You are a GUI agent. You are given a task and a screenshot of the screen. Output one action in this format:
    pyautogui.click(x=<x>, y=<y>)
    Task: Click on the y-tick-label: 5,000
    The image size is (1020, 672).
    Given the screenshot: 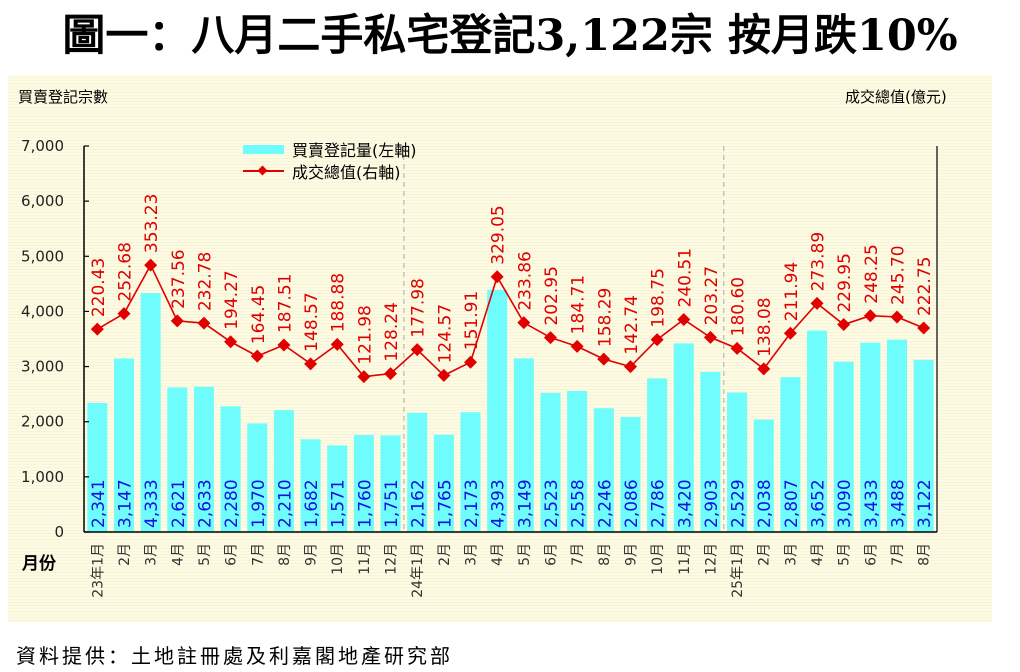 What is the action you would take?
    pyautogui.click(x=42, y=256)
    